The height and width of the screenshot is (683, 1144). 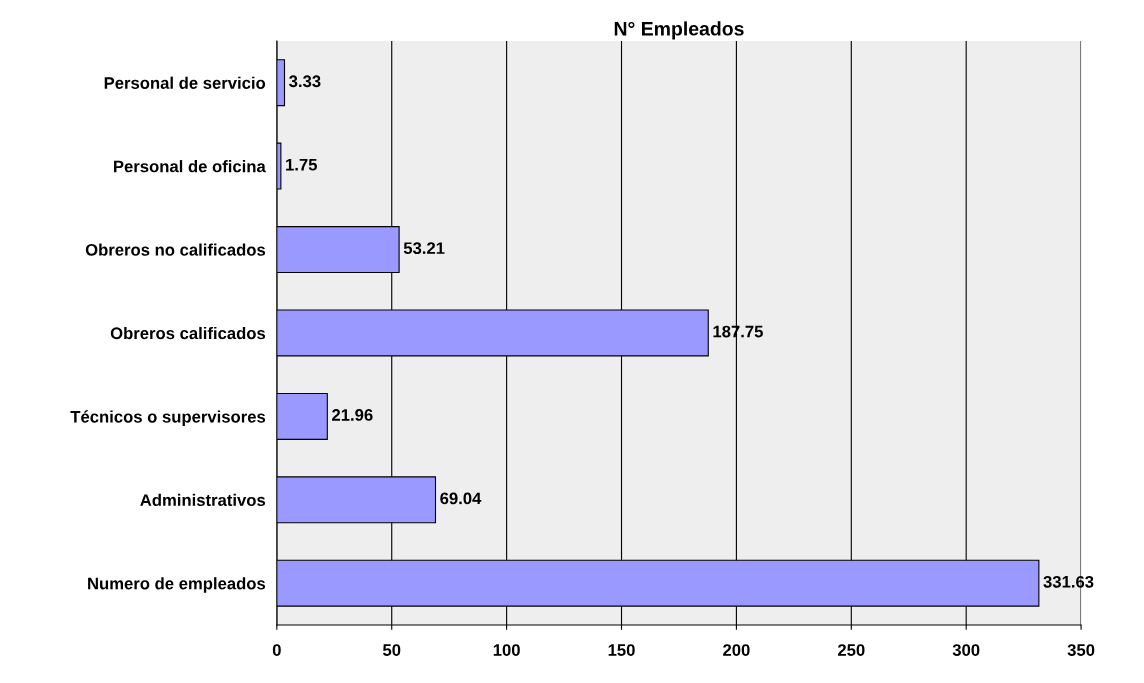 What do you see at coordinates (621, 650) in the screenshot?
I see `x-tick-label: 150` at bounding box center [621, 650].